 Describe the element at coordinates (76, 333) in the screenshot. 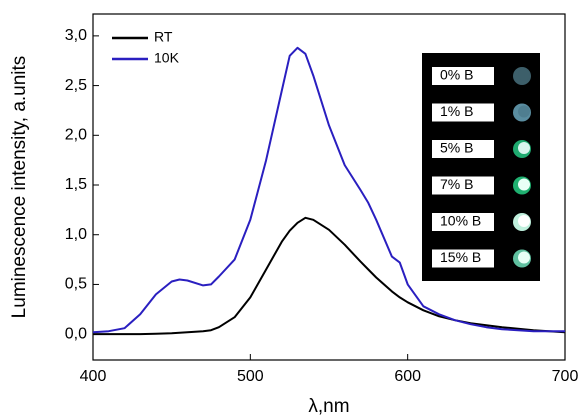

I see `y-tick-label: 0,0` at that location.